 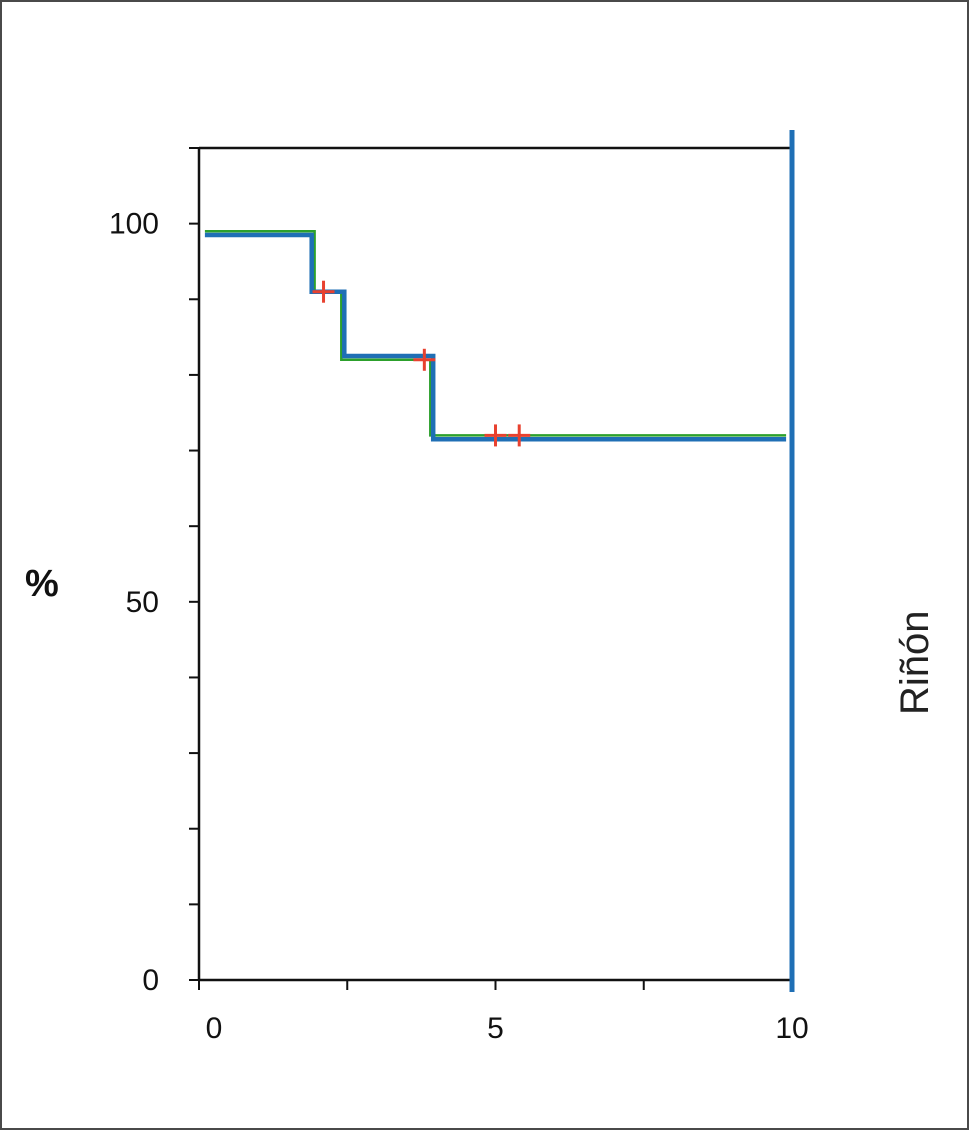 What do you see at coordinates (791, 1028) in the screenshot?
I see `x-tick-label: 10` at bounding box center [791, 1028].